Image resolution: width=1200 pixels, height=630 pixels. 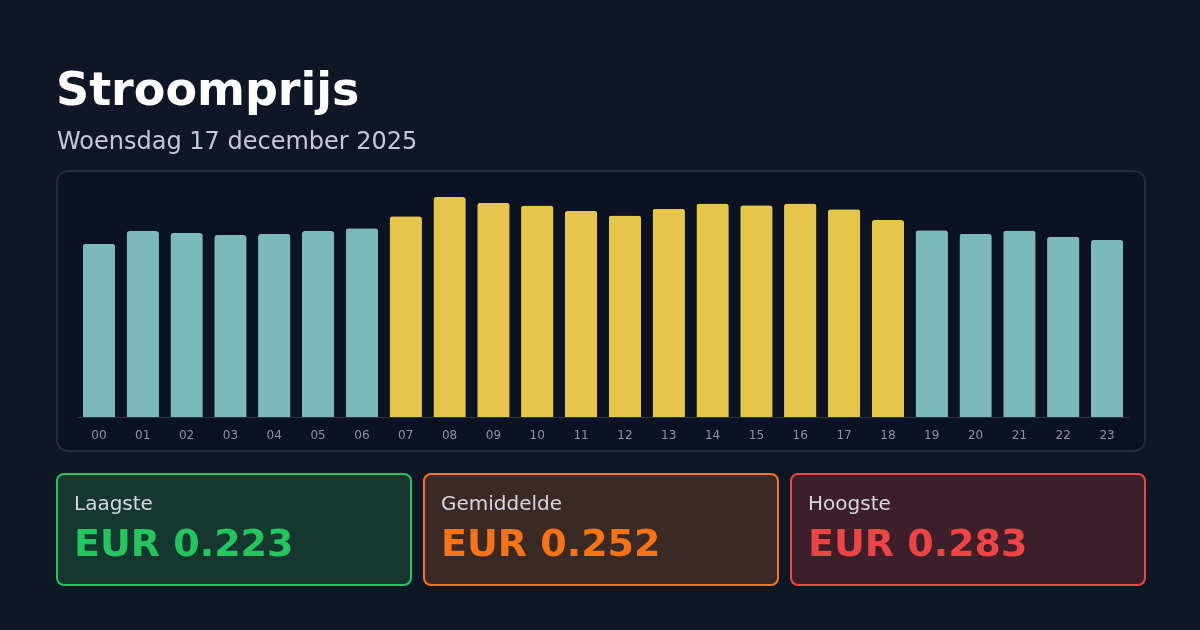 I want to click on text: Laagste, so click(x=113, y=503).